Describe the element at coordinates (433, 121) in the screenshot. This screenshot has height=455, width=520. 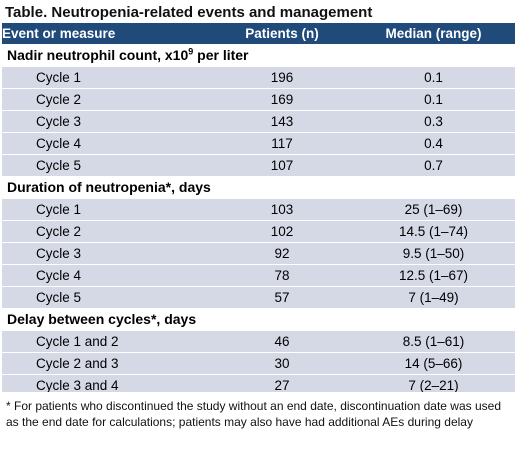
I see `row-median: 0.3` at that location.